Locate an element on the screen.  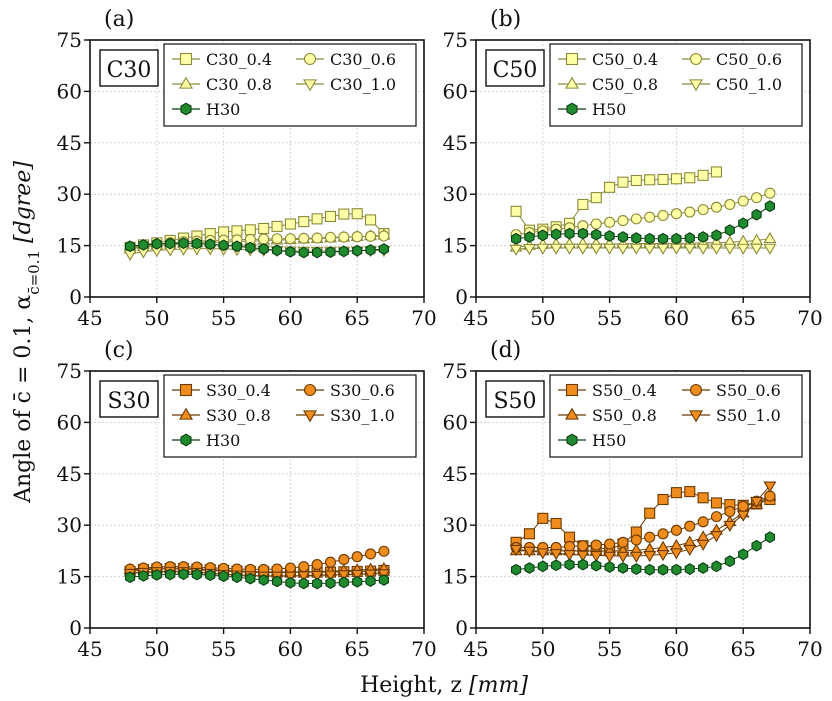
legend-label: S30_0.6 is located at coordinates (362, 390).